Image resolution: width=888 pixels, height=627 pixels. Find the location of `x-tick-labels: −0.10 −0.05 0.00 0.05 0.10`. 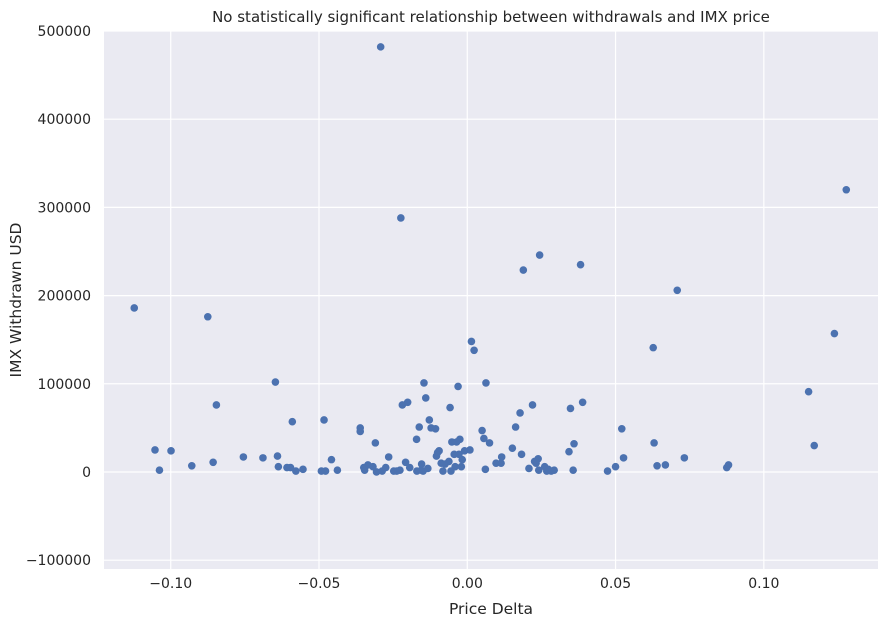

x-tick-labels: −0.10 −0.05 0.00 0.05 0.10 is located at coordinates (464, 584).